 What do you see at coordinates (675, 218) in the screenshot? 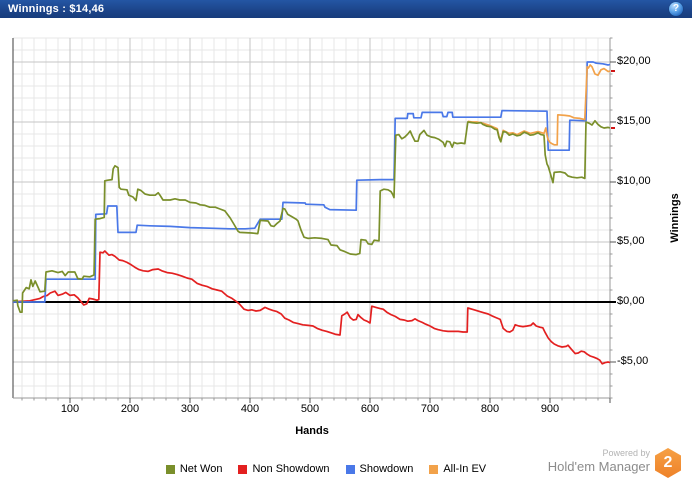
I see `y-axis-title: Winnings` at bounding box center [675, 218].